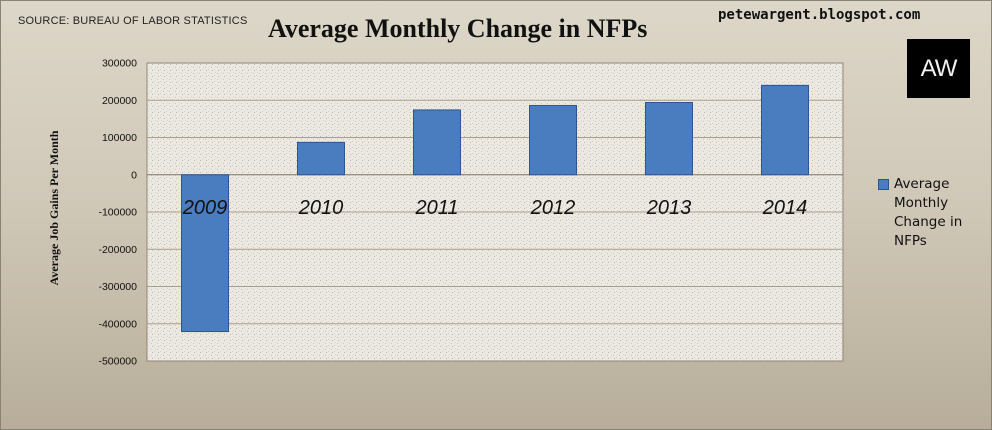 The image size is (992, 430). Describe the element at coordinates (437, 142) in the screenshot. I see `bar-2011` at that location.